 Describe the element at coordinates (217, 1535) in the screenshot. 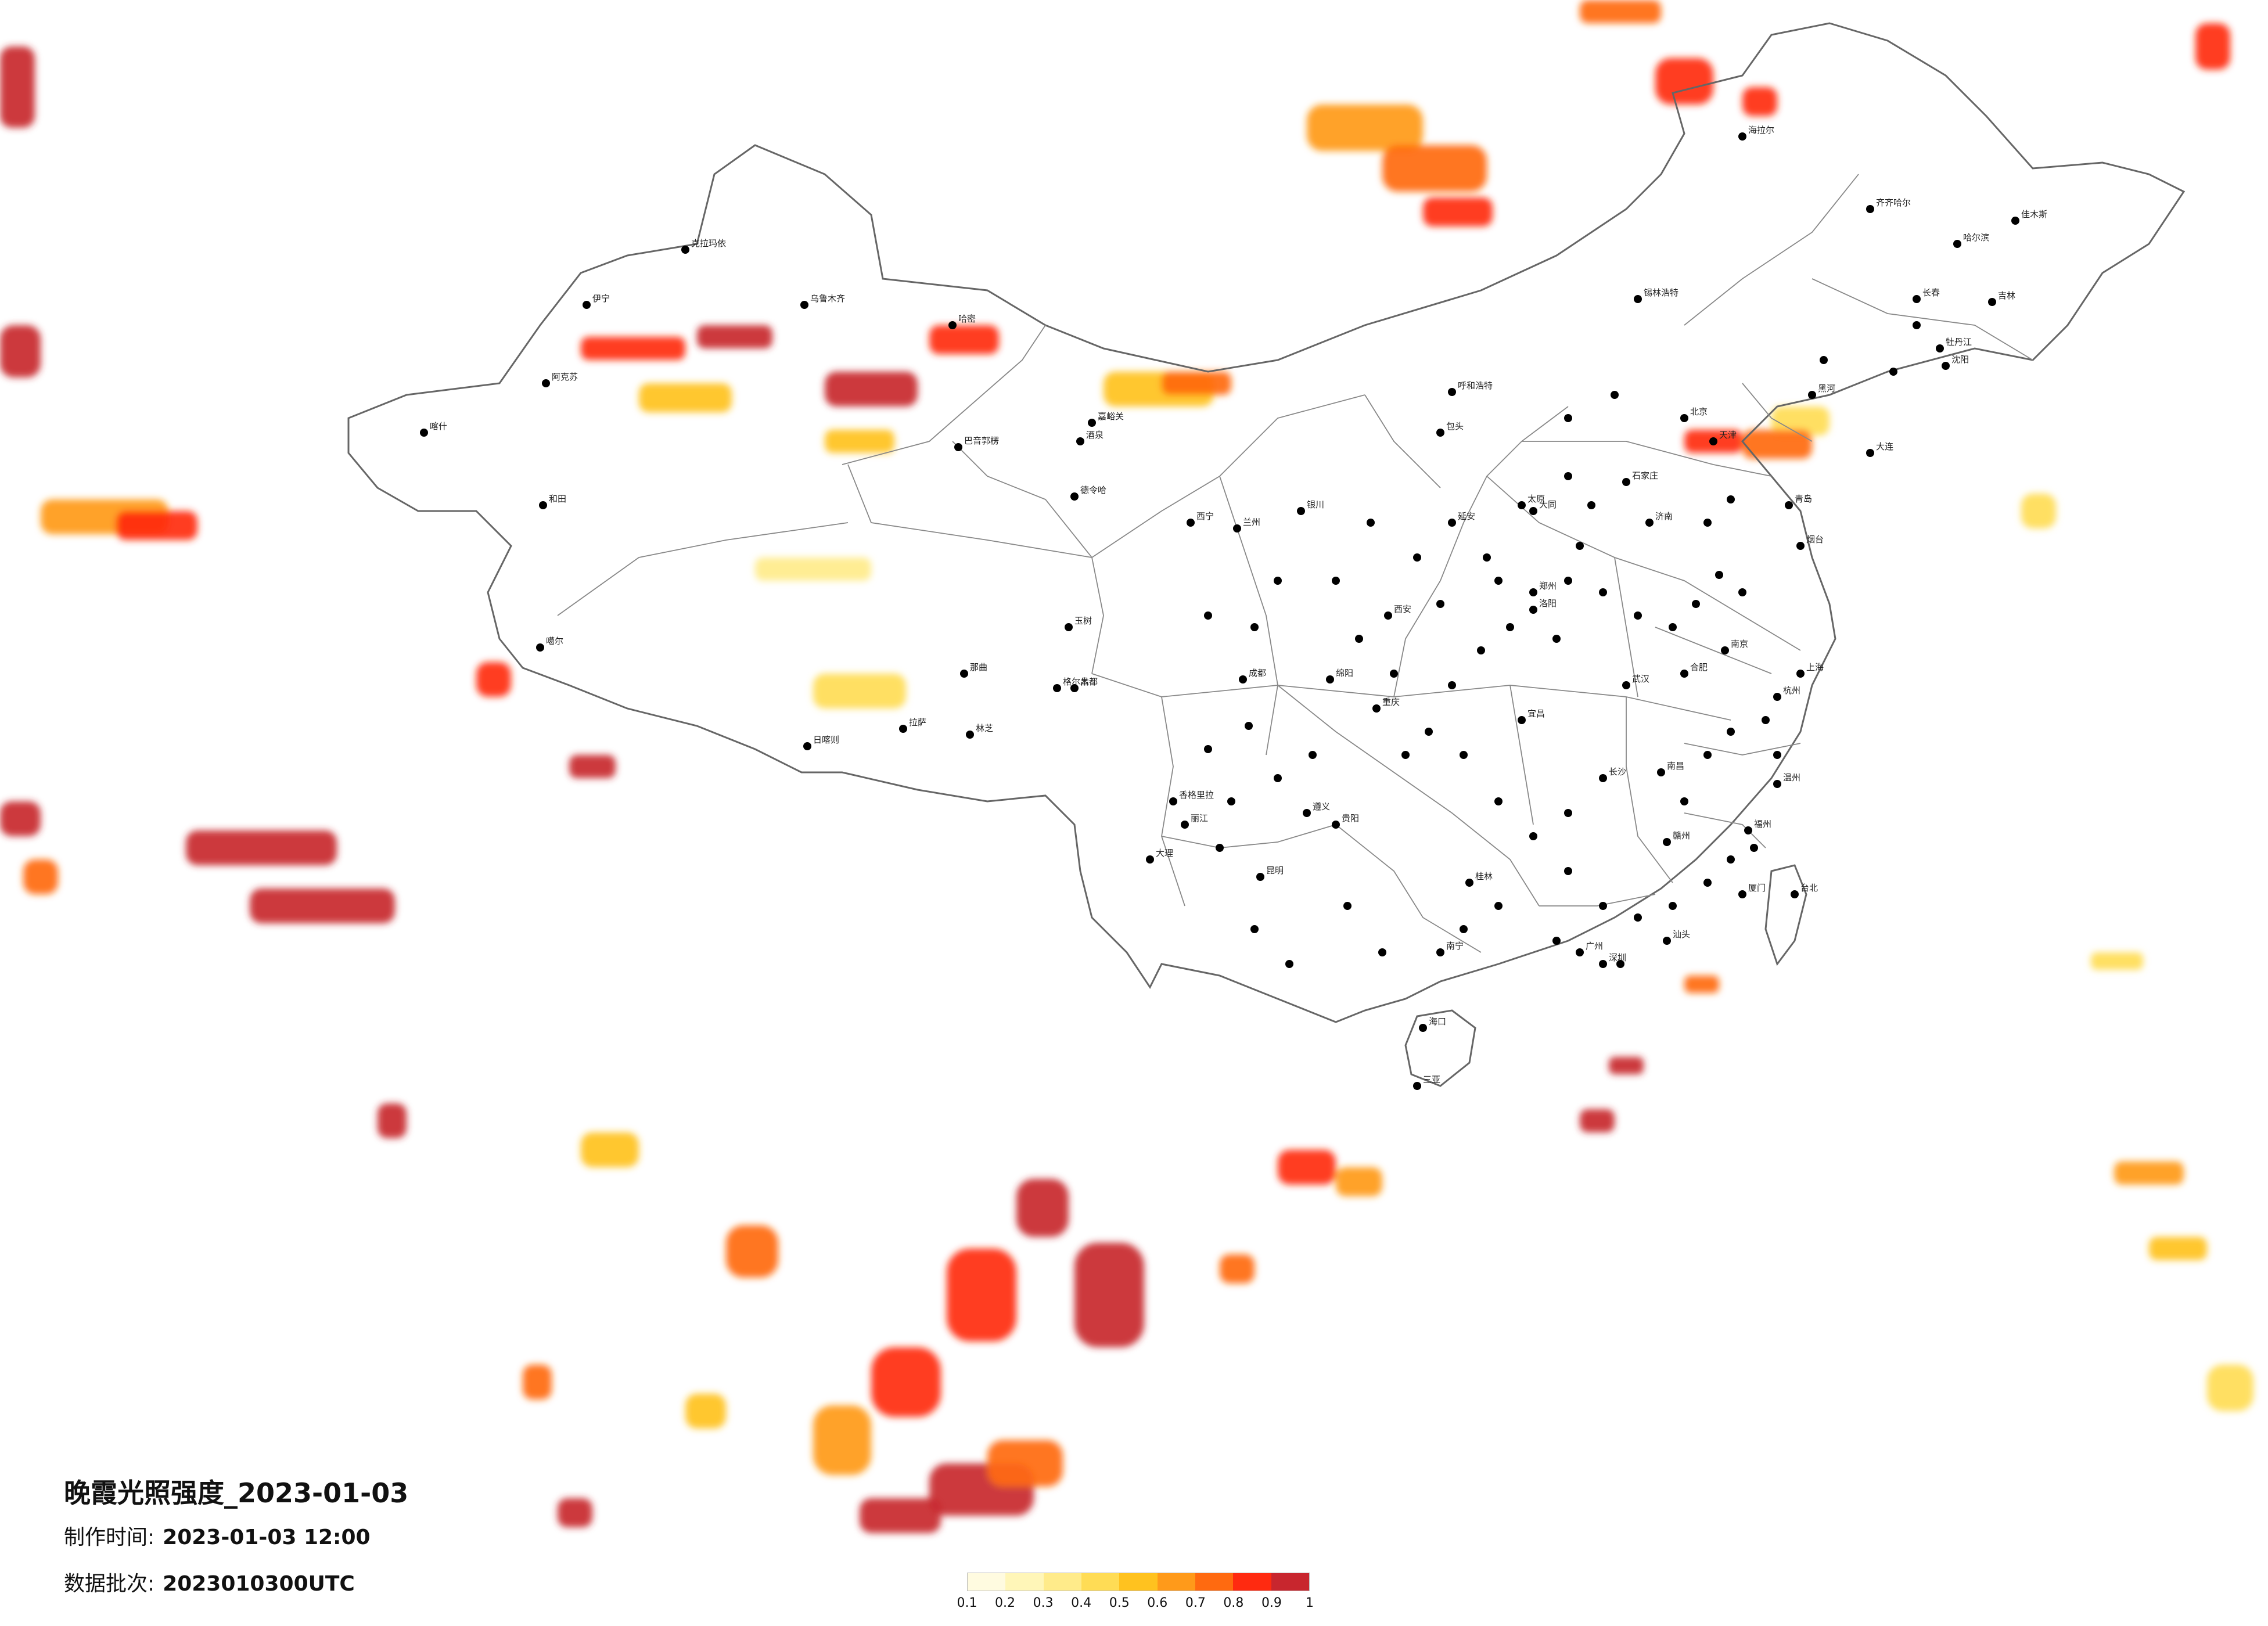

I see `production-time: 制作时间: 2023-01-03 12:00` at that location.